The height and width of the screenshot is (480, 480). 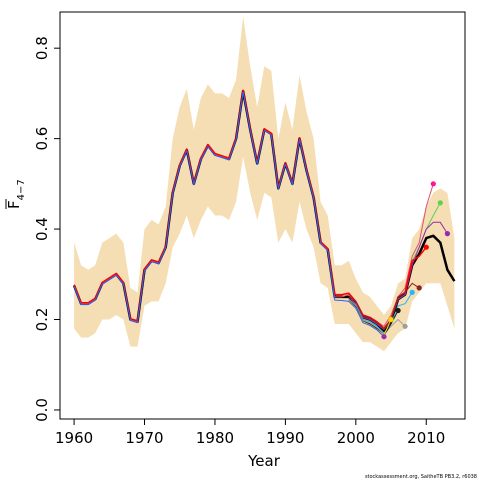 What do you see at coordinates (74, 438) in the screenshot?
I see `x-tick-label-1960: 1960` at bounding box center [74, 438].